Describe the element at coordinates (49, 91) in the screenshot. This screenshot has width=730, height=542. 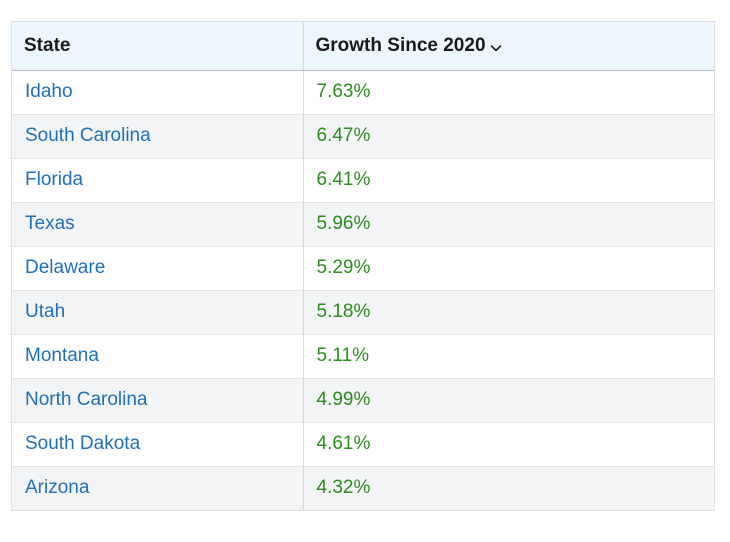
I see `state-link: Idaho` at that location.